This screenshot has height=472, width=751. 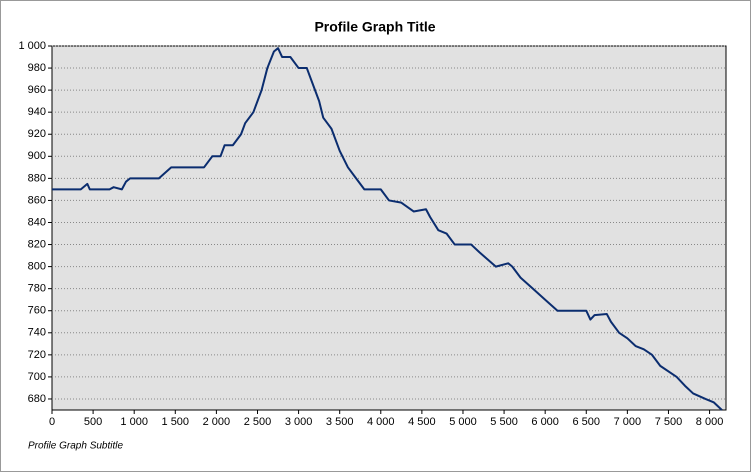 I want to click on x-tick-label: 8 000, so click(x=710, y=422).